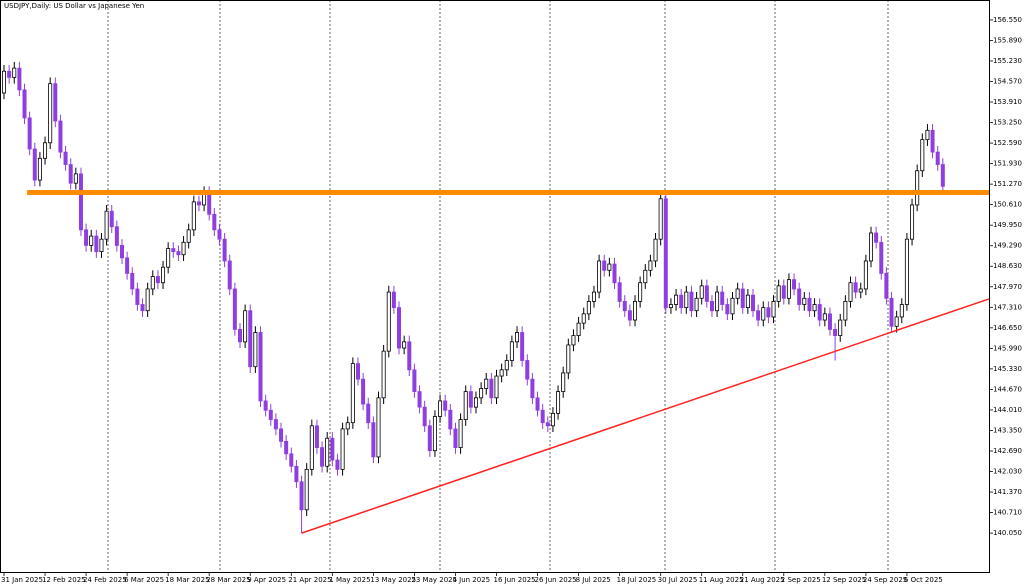  What do you see at coordinates (1007, 81) in the screenshot?
I see `y-tick-label: 154.570` at bounding box center [1007, 81].